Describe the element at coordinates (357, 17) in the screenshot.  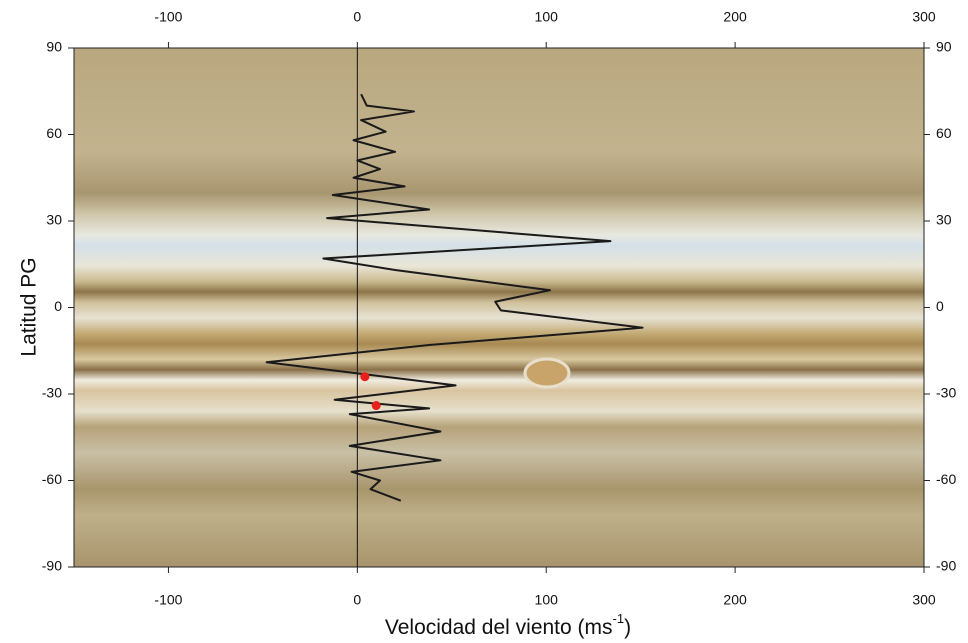
I see `x-tick-label-top: 0` at that location.